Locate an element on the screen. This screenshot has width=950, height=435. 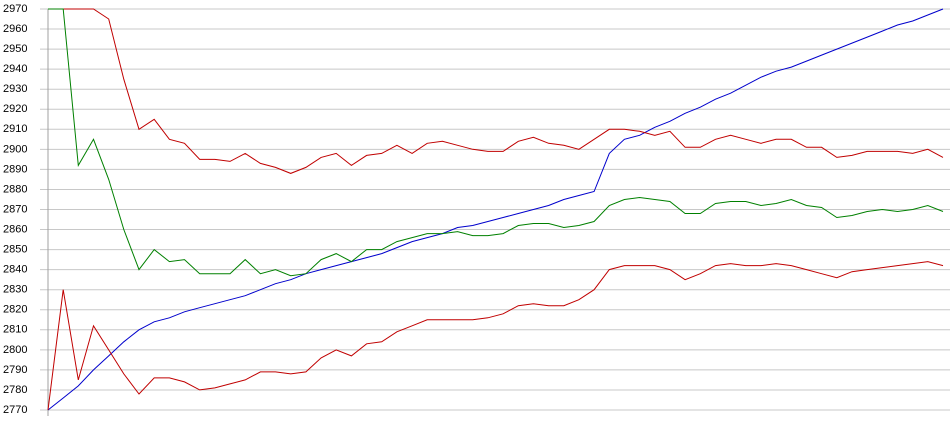
y-tick-label: 2850 is located at coordinates (15, 250).